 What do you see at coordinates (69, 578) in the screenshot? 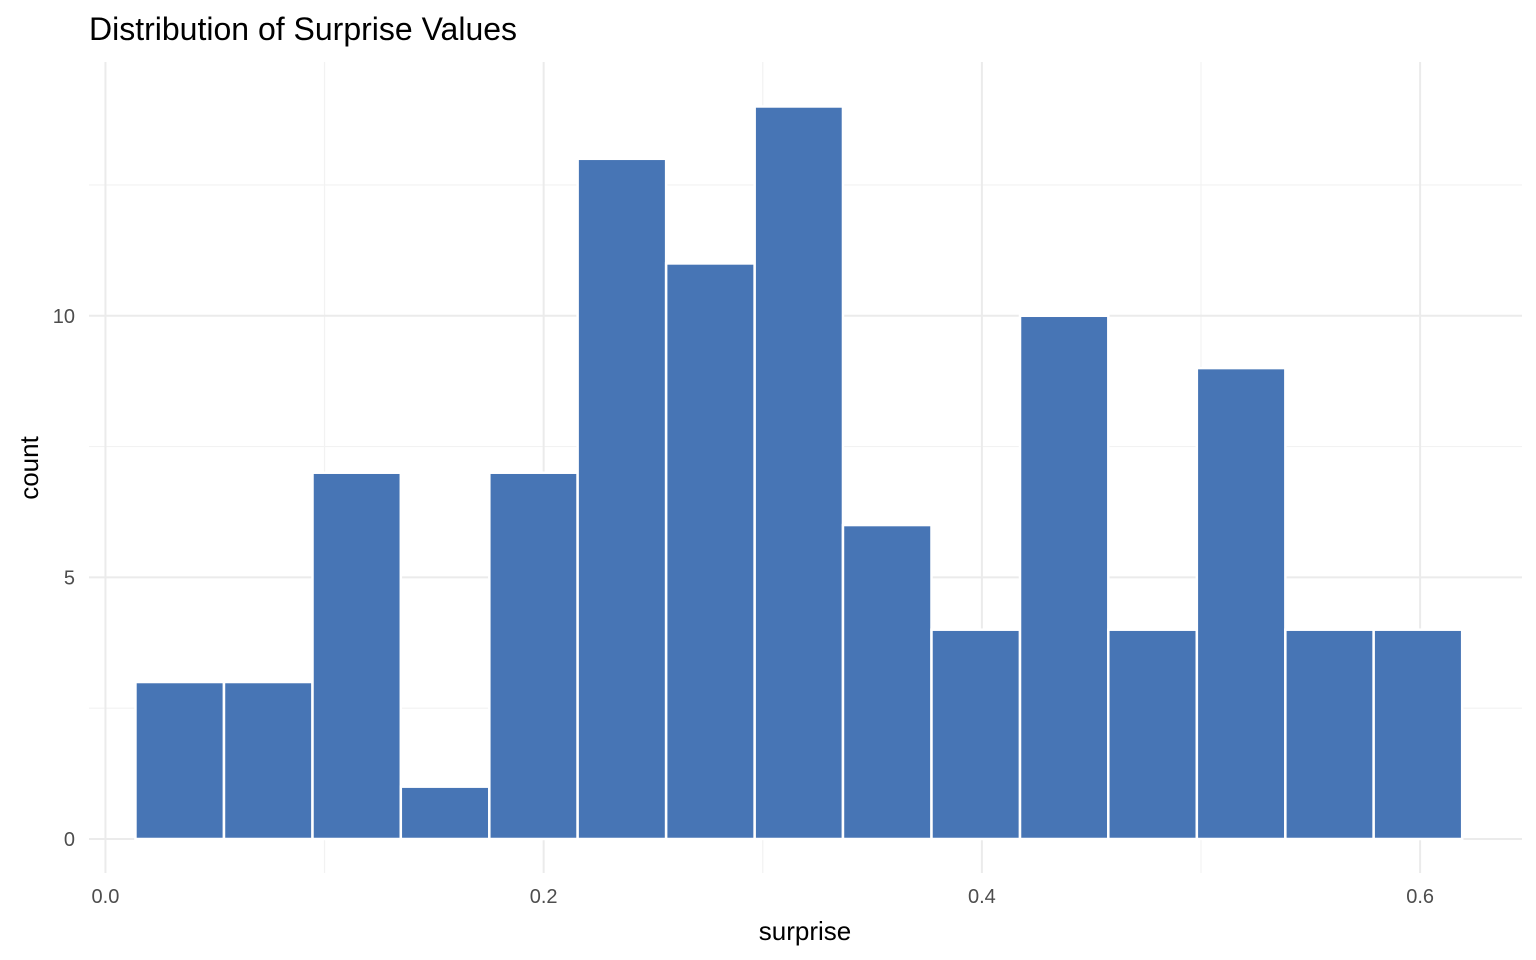
I see `y-tick-label: 5` at bounding box center [69, 578].